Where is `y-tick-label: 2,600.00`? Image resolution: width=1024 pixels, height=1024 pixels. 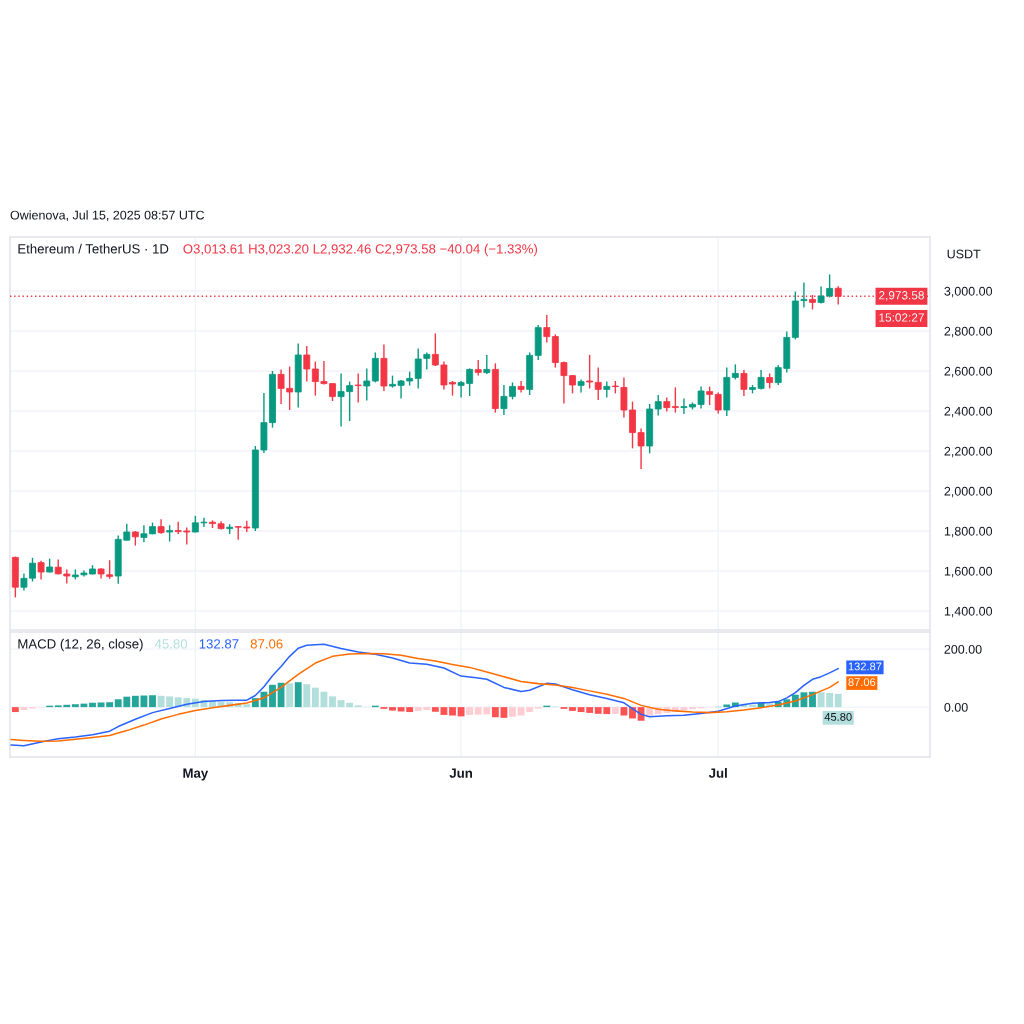
y-tick-label: 2,600.00 is located at coordinates (968, 372).